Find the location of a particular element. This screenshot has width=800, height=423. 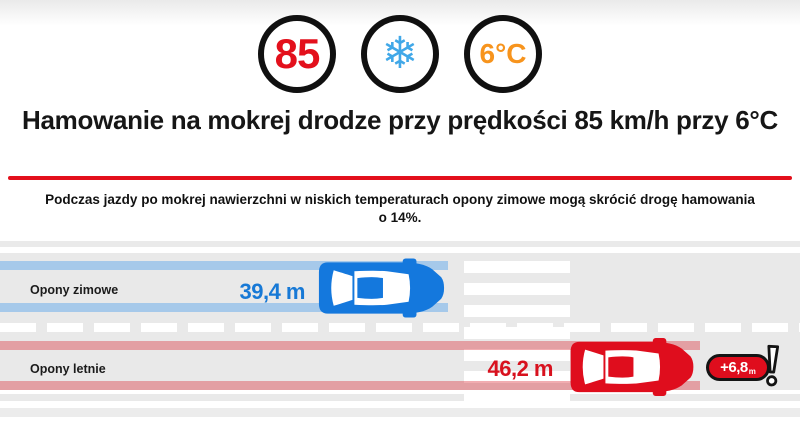

difference-value: +6,8 is located at coordinates (734, 367).